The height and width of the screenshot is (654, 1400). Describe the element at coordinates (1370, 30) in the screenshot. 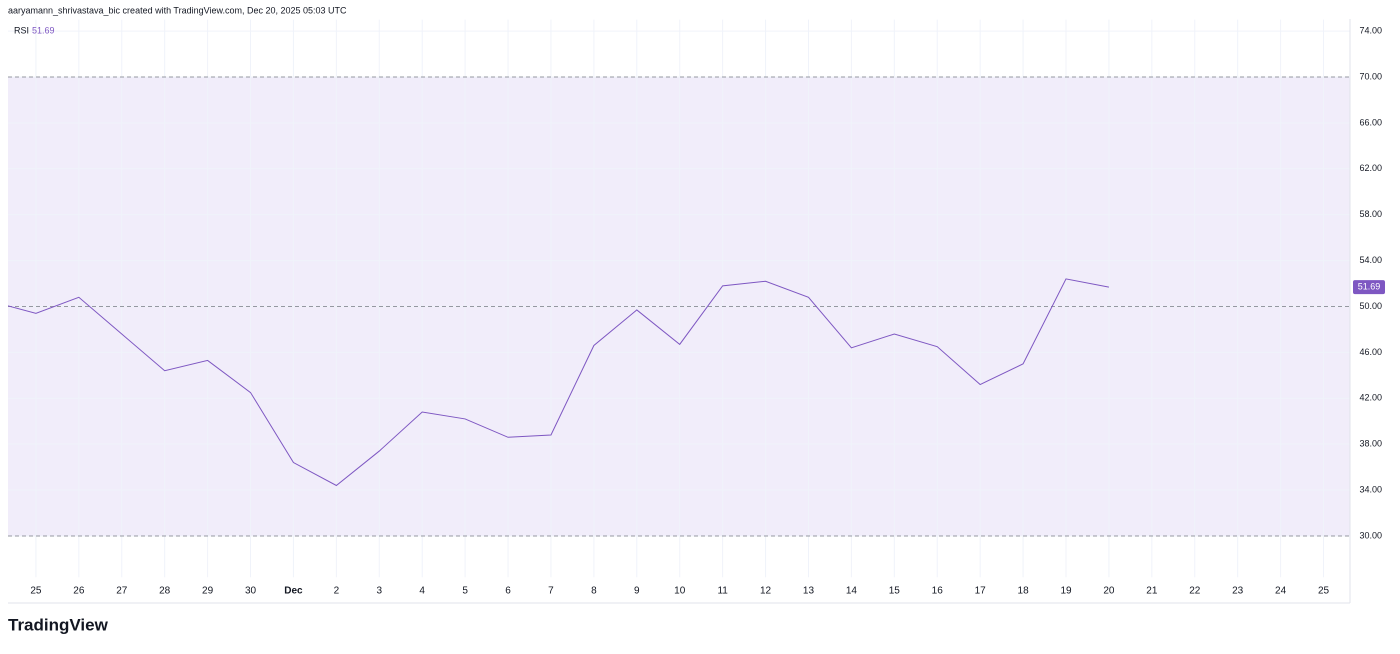

I see `y-tick-label: 74.00` at that location.